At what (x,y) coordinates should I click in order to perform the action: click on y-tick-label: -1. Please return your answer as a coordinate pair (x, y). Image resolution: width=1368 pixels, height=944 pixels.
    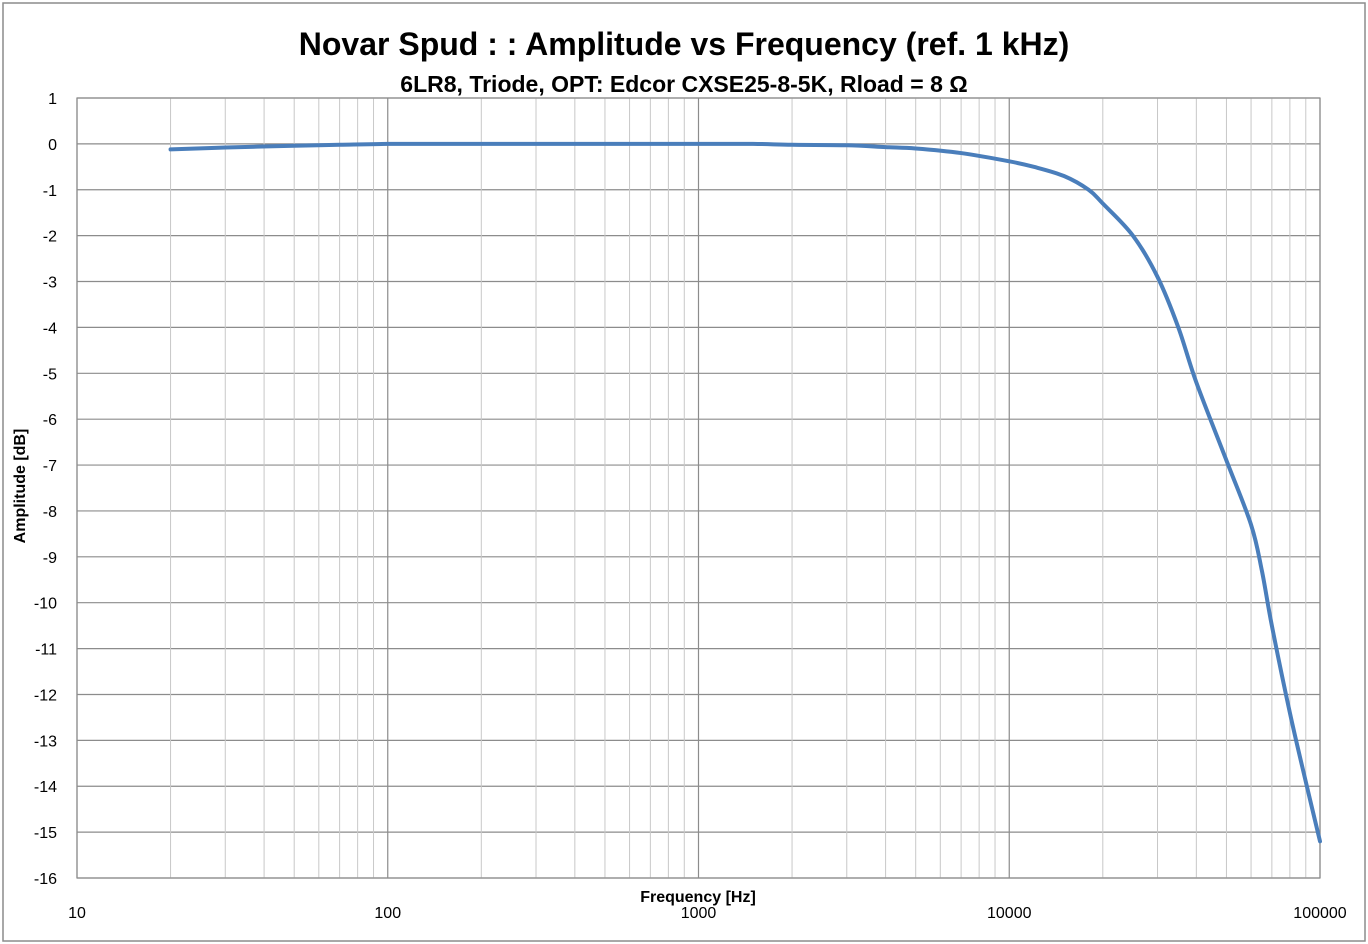
    Looking at the image, I should click on (50, 191).